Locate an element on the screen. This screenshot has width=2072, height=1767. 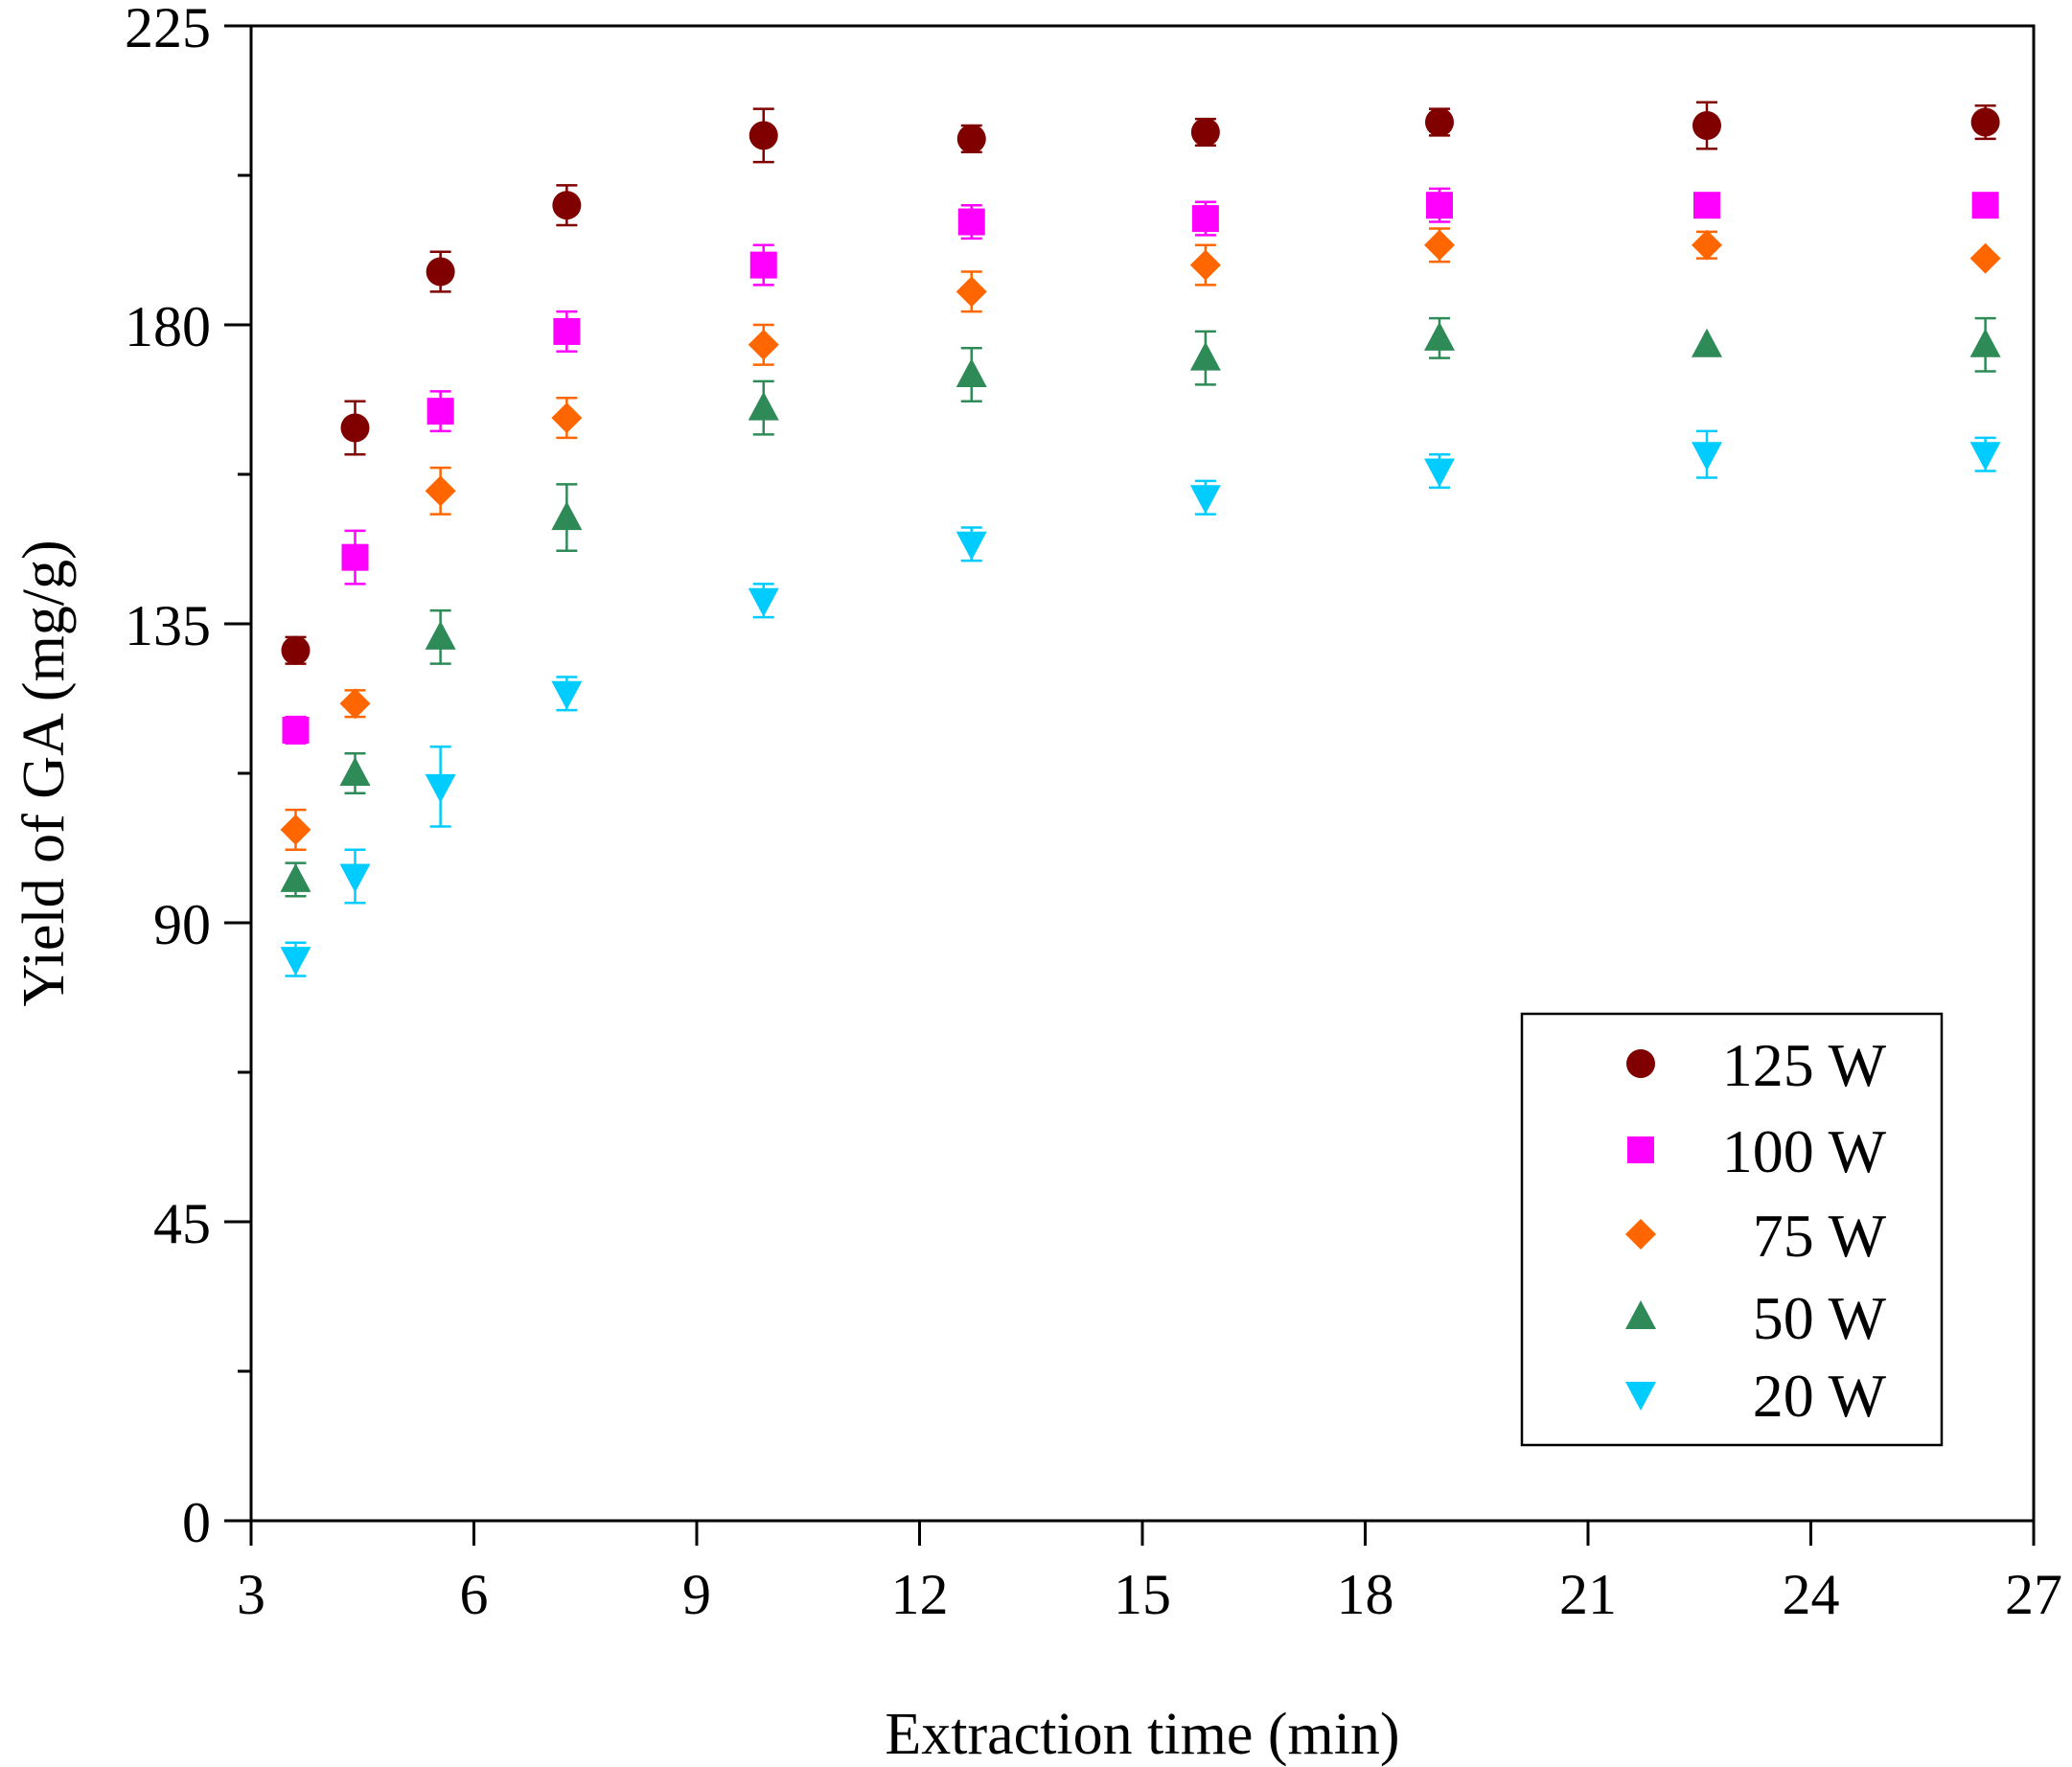
y-tick-label: 225 is located at coordinates (168, 30).